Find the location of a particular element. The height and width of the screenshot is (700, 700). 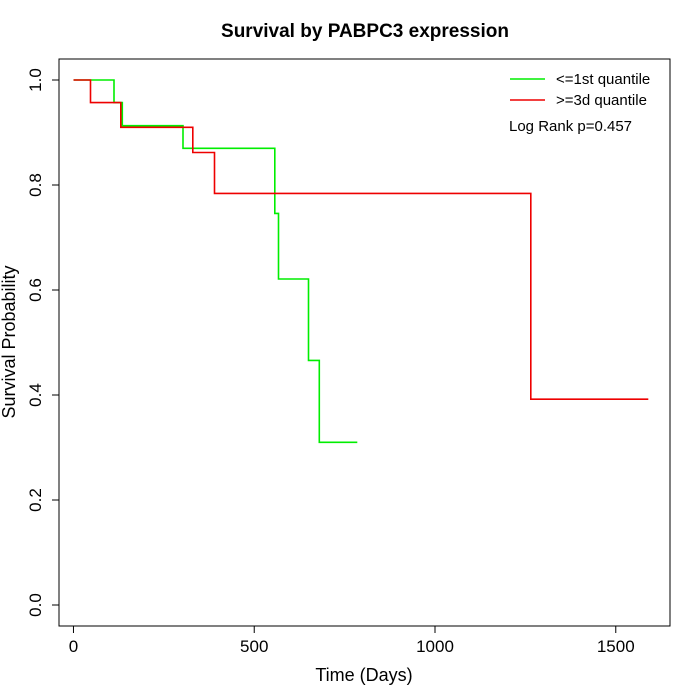

chart-title: Survival by PABPC3 expression is located at coordinates (365, 31).